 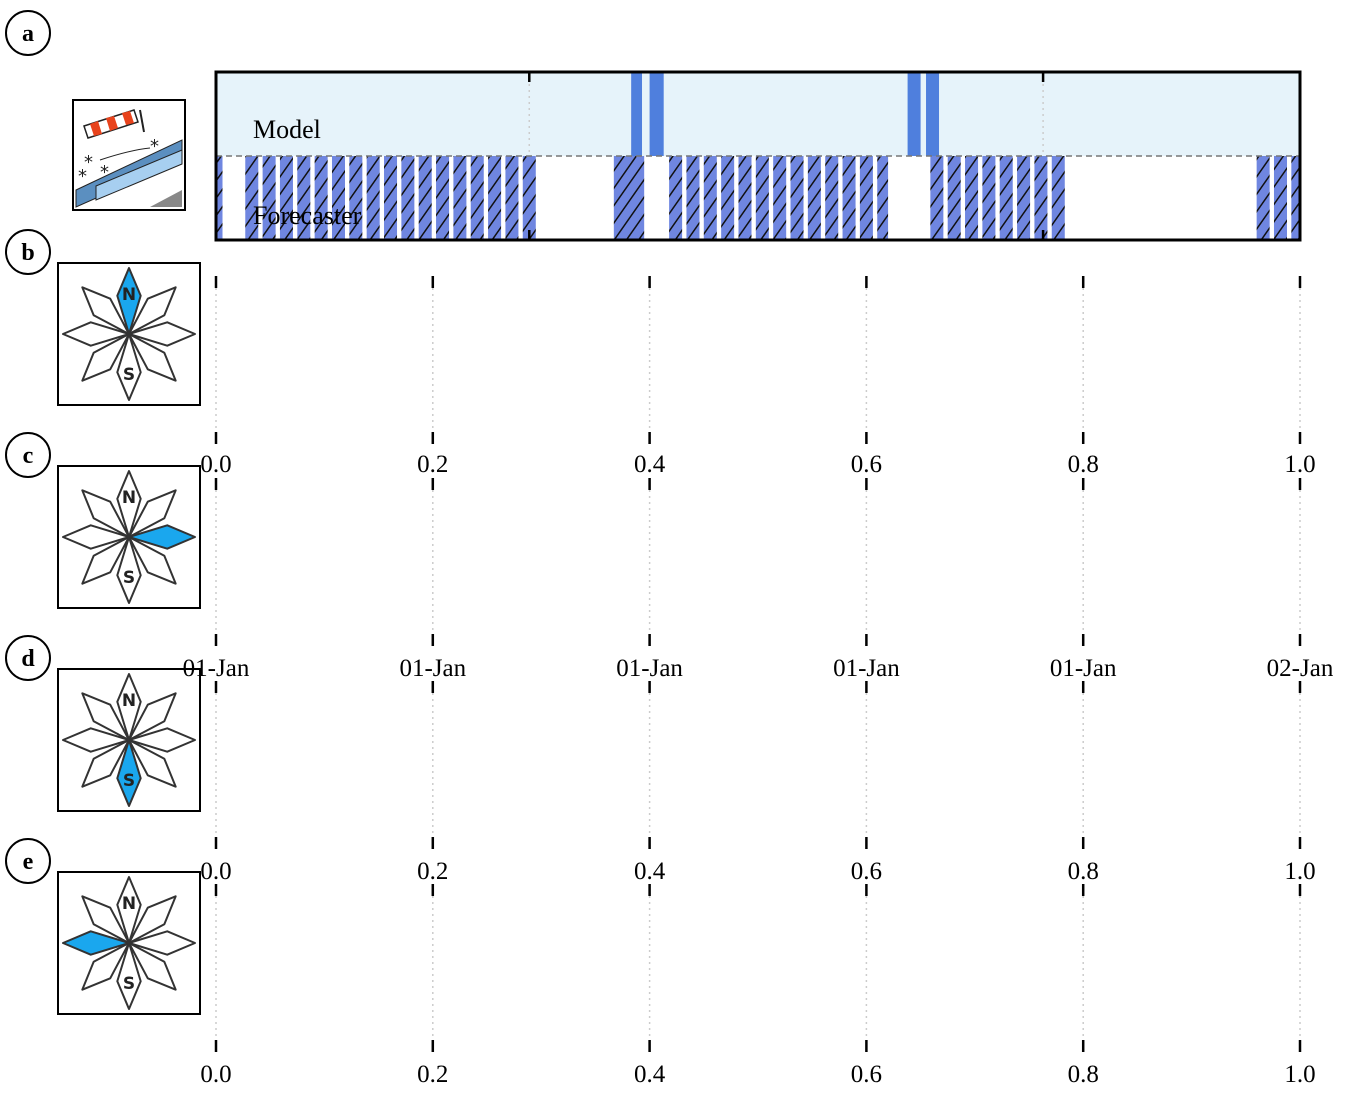 I want to click on model-row-label: Model, so click(x=287, y=129).